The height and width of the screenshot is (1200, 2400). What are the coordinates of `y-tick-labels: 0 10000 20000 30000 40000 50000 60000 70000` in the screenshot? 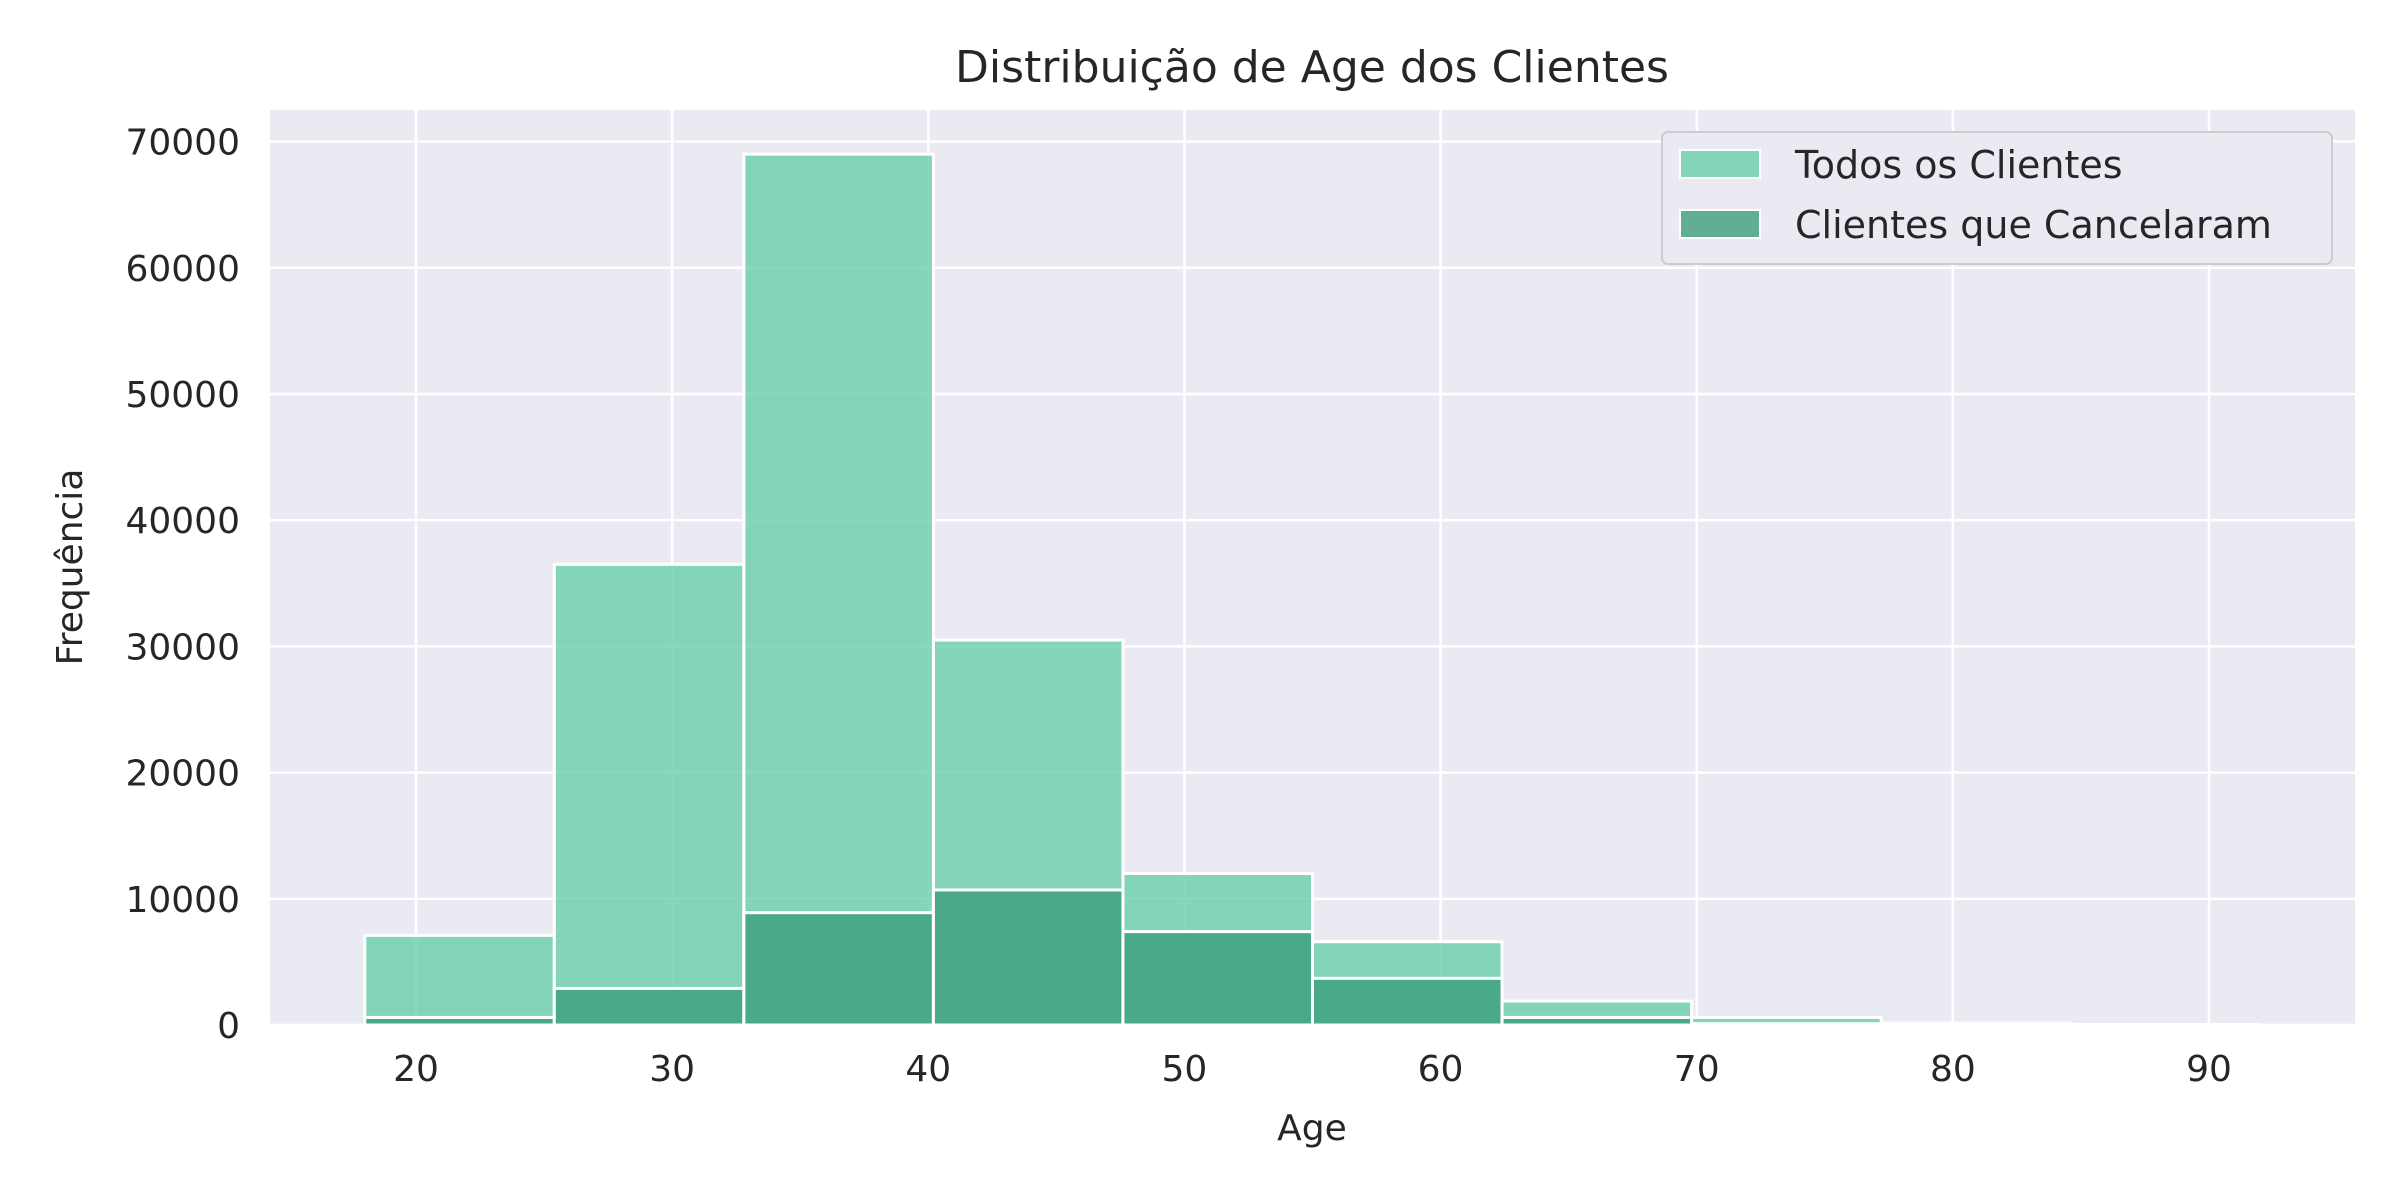 It's located at (182, 585).